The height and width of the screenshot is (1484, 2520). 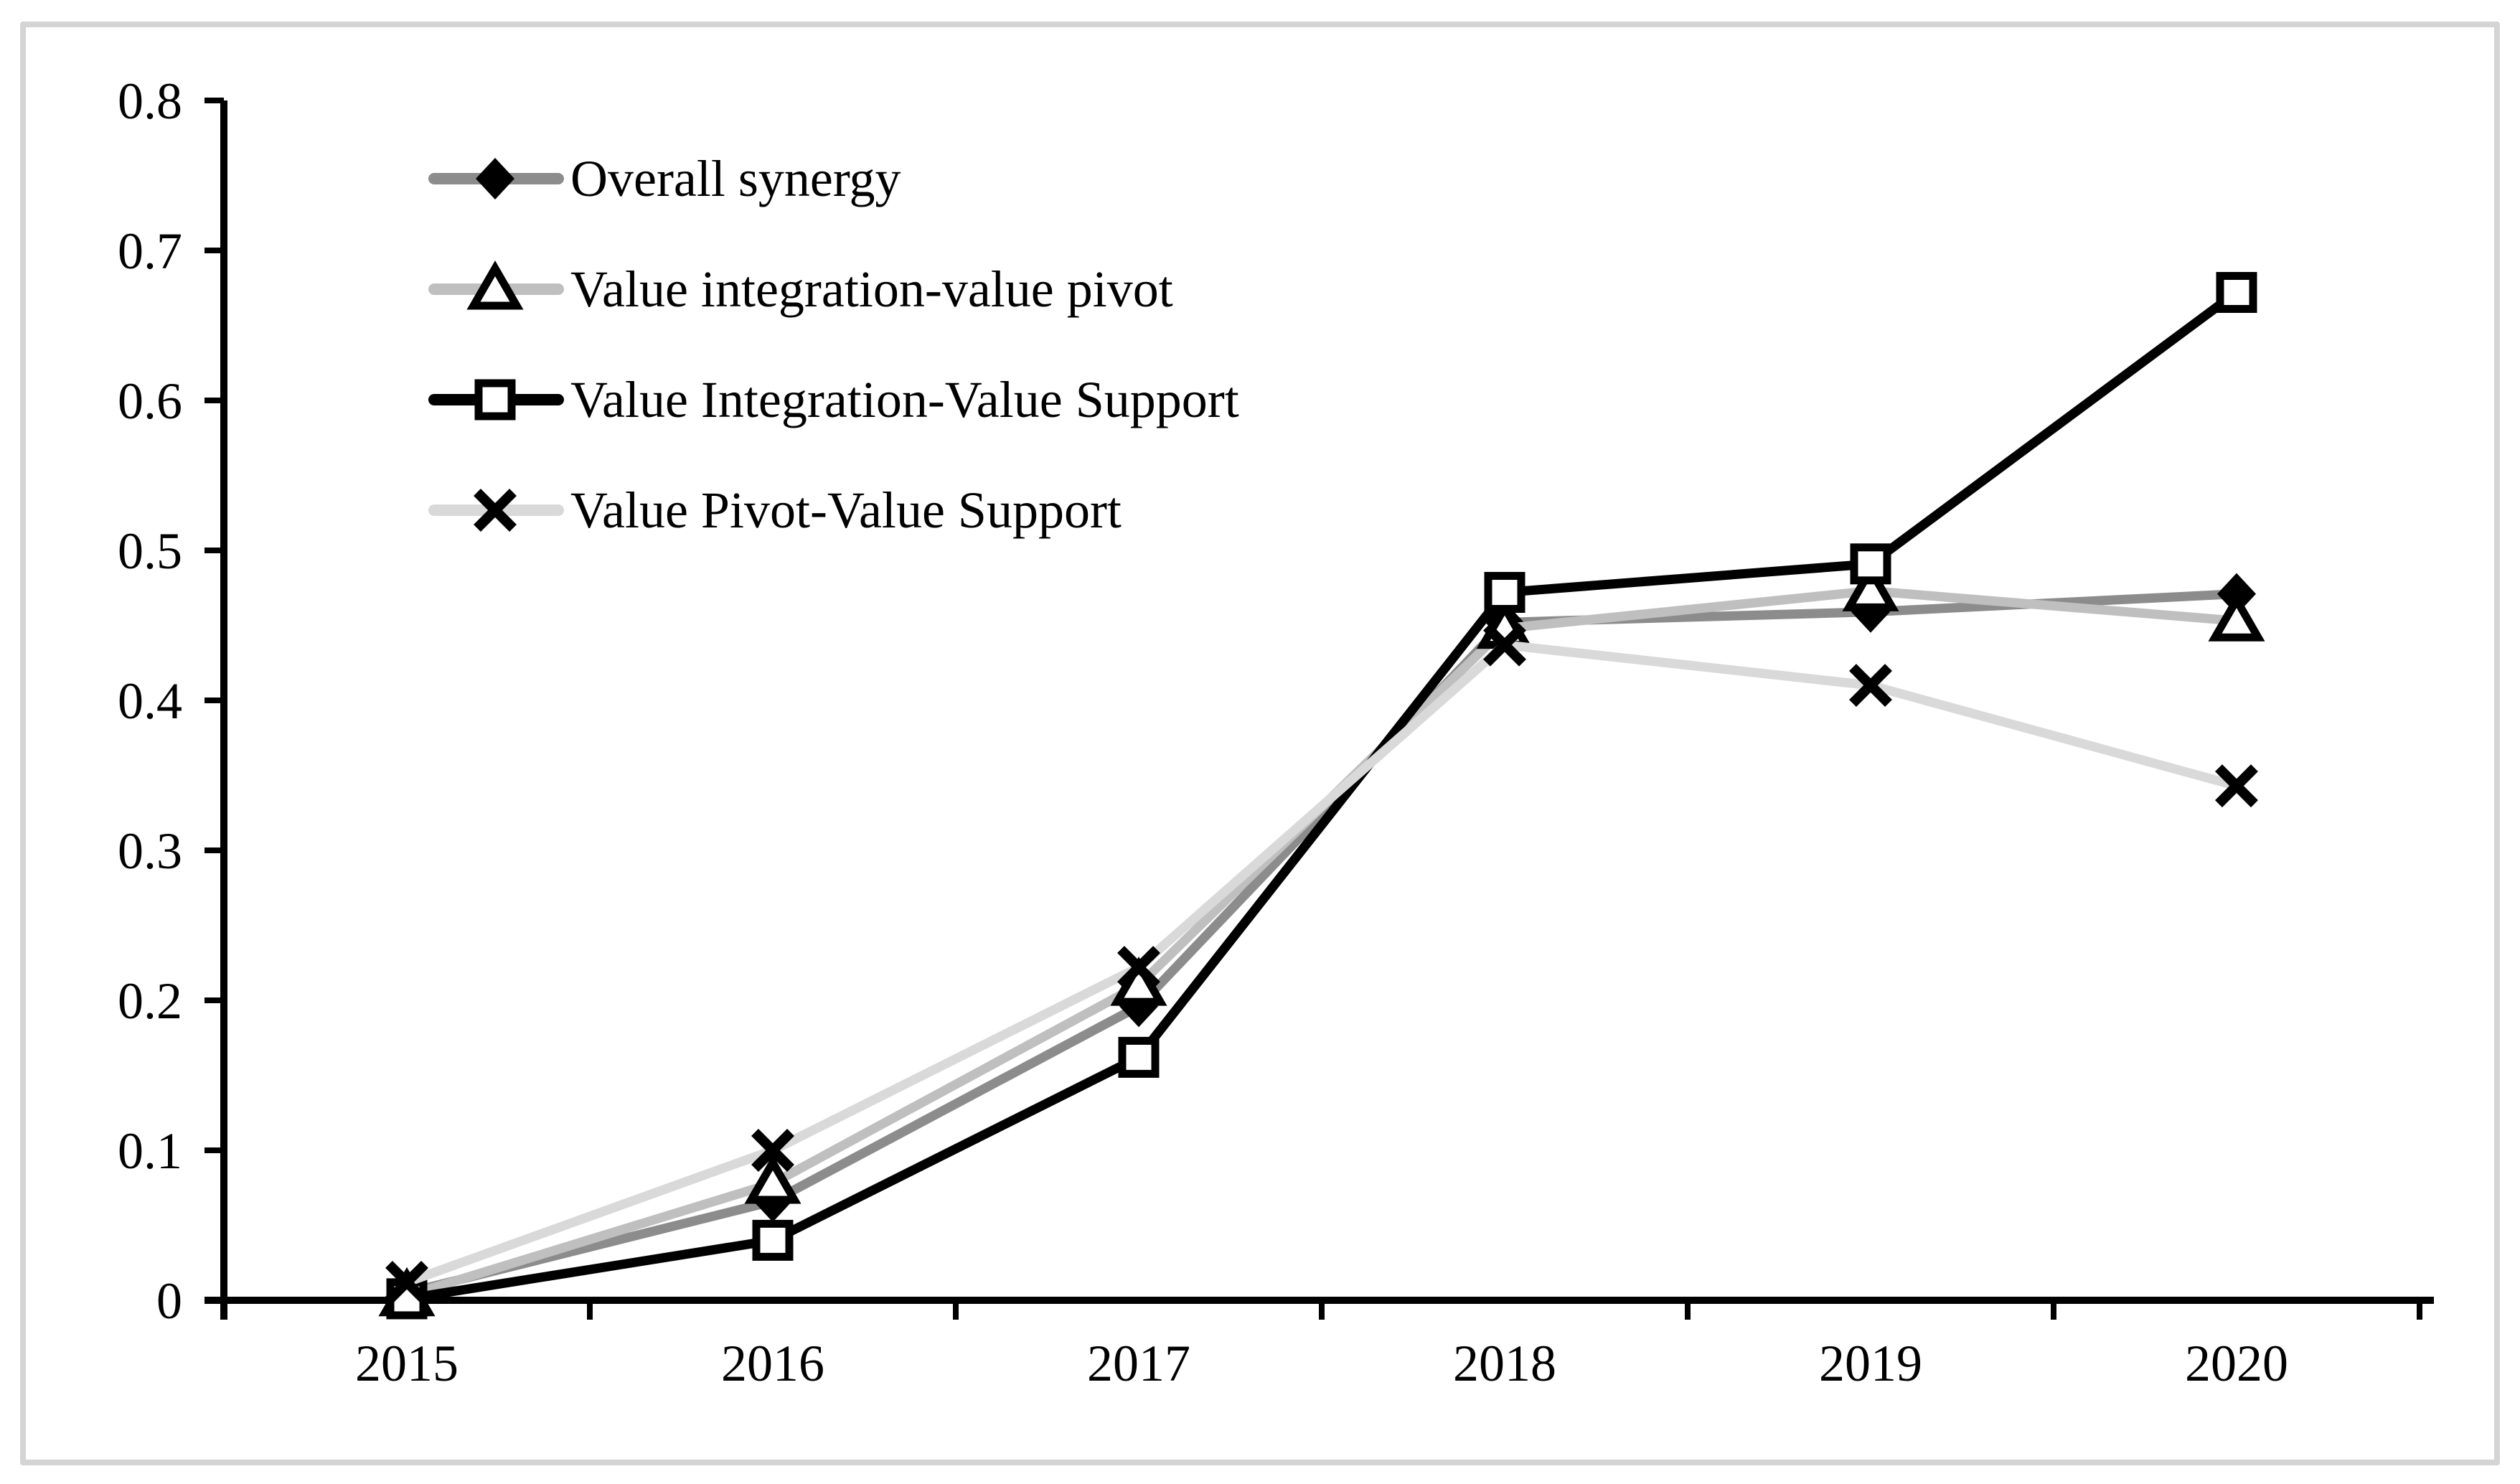 I want to click on x-tick-label: 2015, so click(x=407, y=1363).